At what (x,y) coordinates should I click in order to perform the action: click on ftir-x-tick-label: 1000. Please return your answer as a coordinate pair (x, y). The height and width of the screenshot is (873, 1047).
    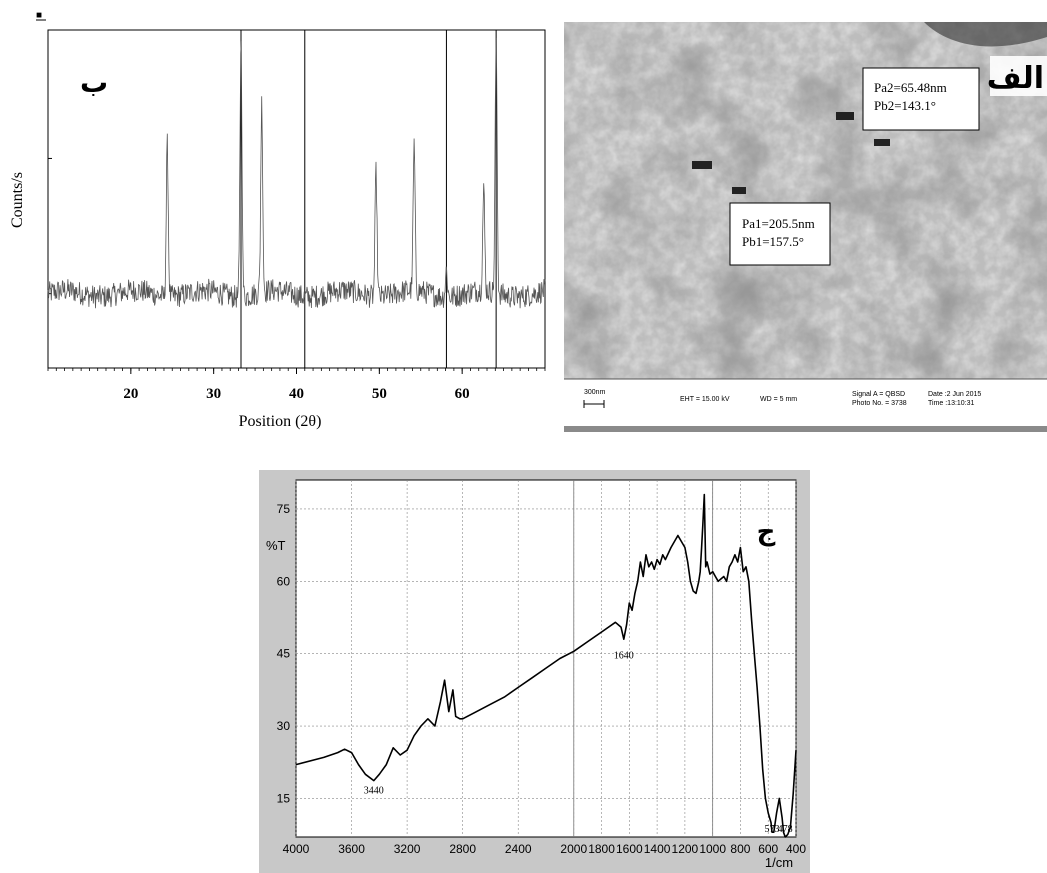
    Looking at the image, I should click on (712, 849).